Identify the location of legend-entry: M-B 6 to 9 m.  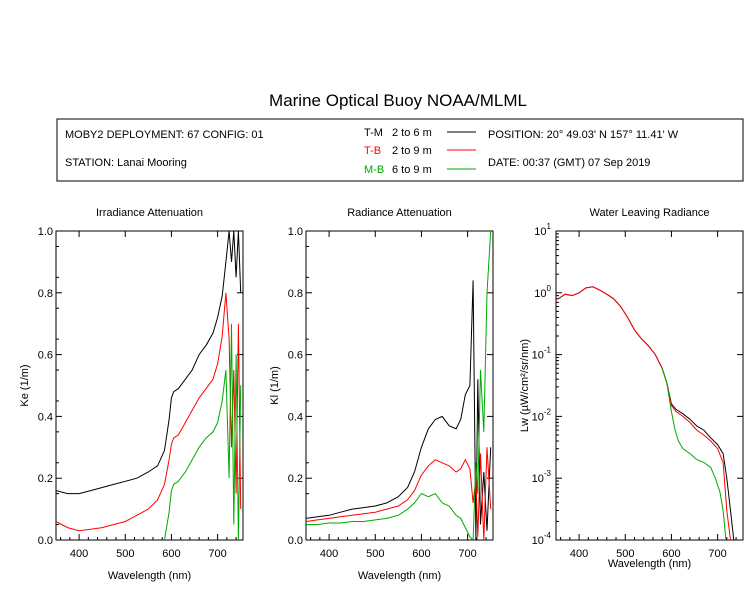
(420, 170).